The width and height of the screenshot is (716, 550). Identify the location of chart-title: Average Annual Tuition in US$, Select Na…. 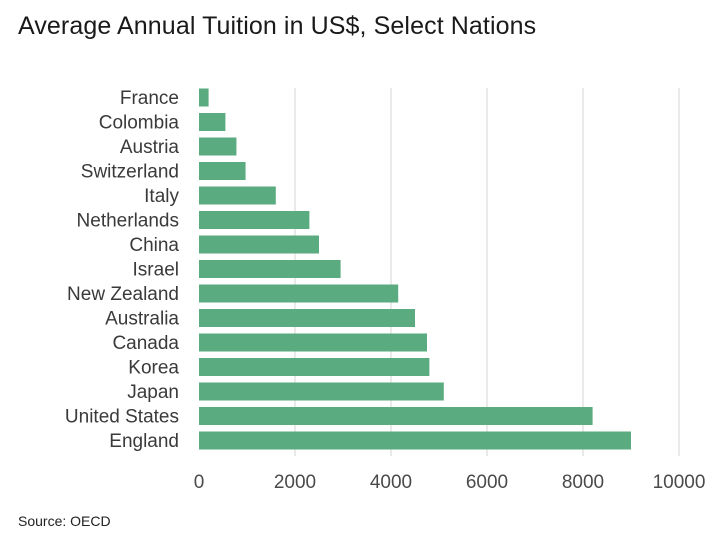
(277, 26).